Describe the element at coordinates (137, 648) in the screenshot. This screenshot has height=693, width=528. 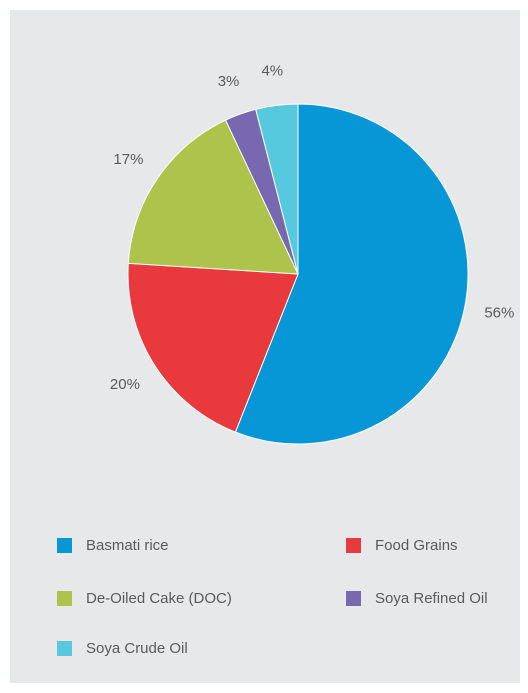
I see `legend-label: Soya Crude Oil` at that location.